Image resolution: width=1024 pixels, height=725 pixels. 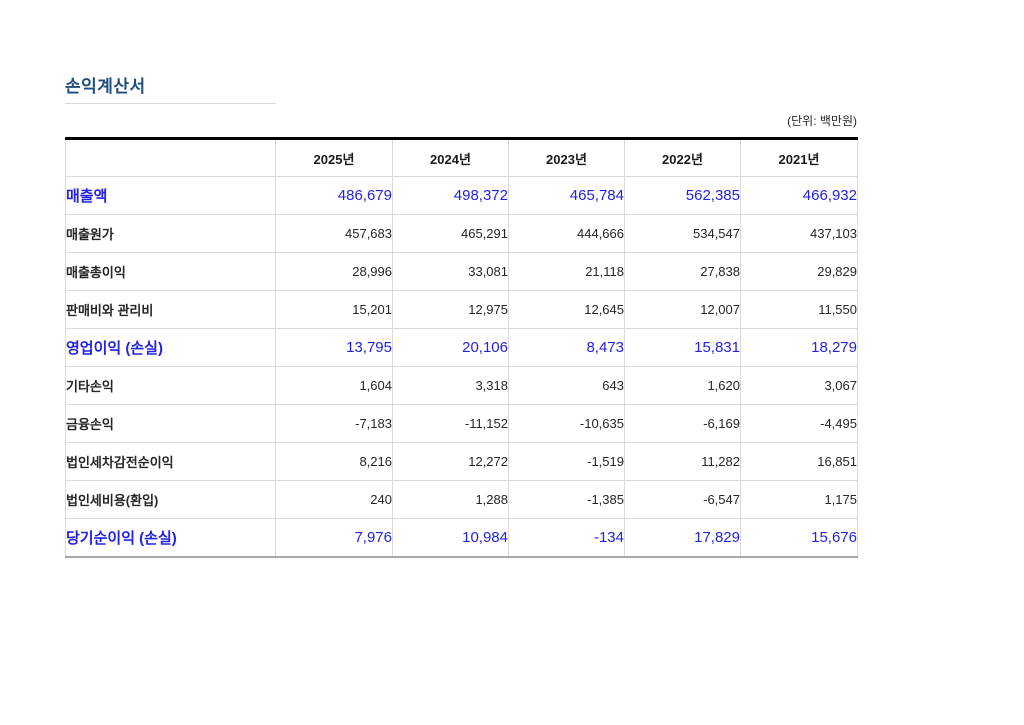 I want to click on cell-value: 12,645, so click(x=566, y=309).